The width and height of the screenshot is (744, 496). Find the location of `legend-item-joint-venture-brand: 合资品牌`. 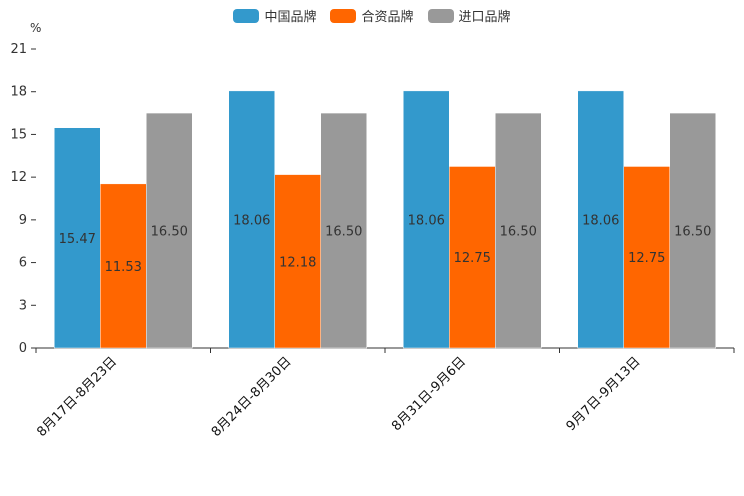

legend-item-joint-venture-brand: 合资品牌 is located at coordinates (372, 15).